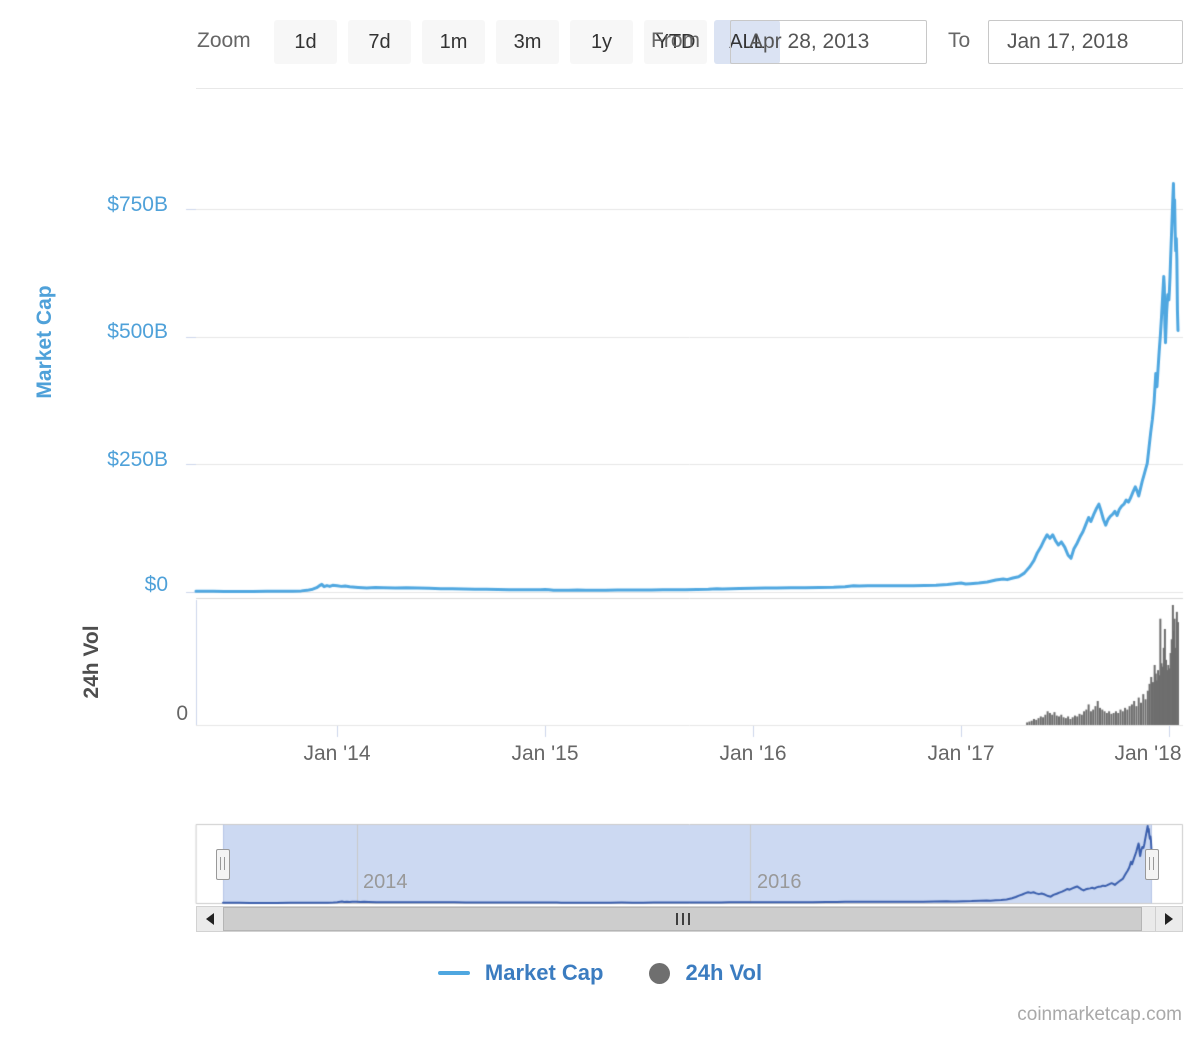 The image size is (1200, 1040). I want to click on xtick-jan16: Jan '16, so click(753, 753).